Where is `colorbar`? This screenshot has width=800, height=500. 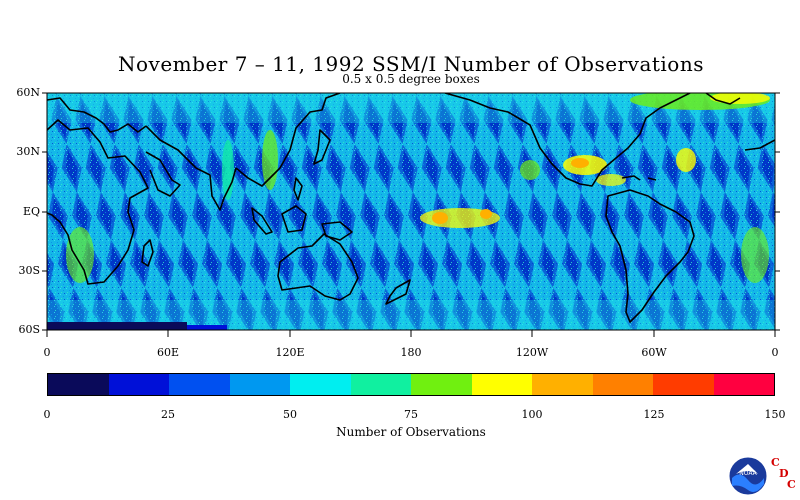 colorbar is located at coordinates (411, 384).